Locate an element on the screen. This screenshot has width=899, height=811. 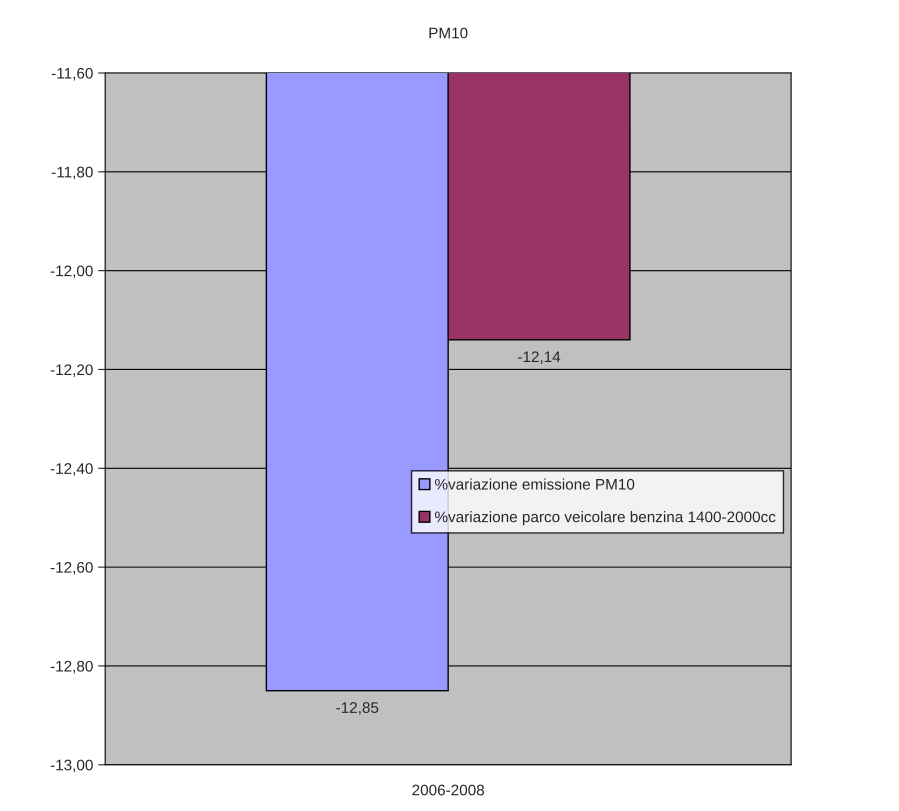
x-tick-label: 2006-2008 is located at coordinates (448, 790).